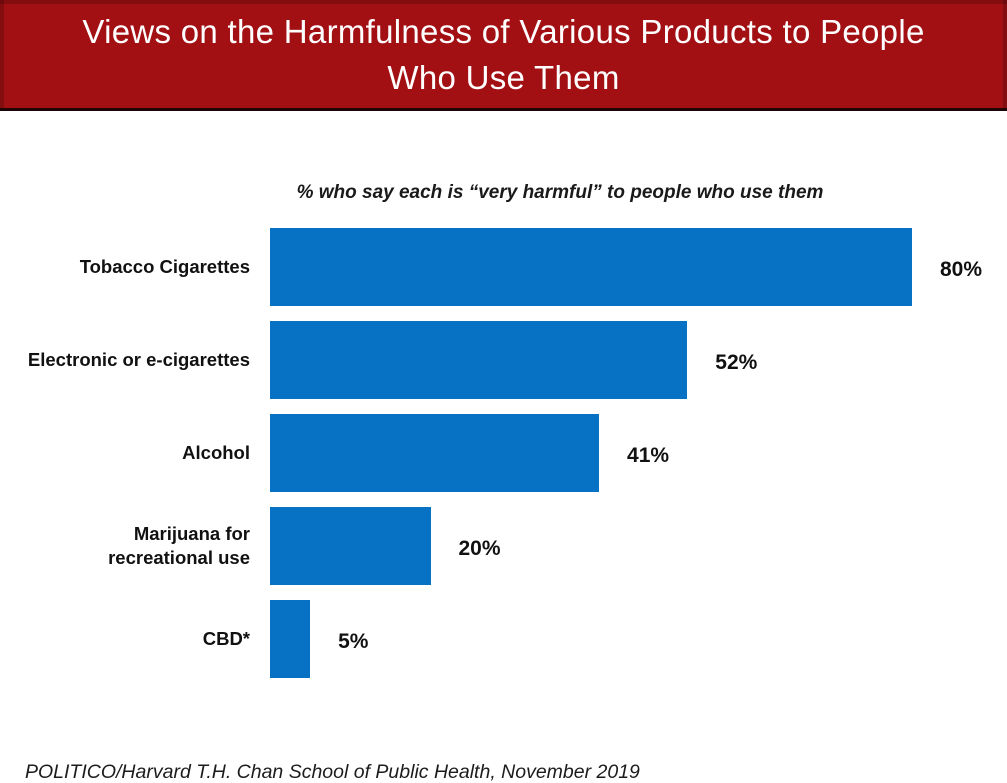 The height and width of the screenshot is (783, 1007). Describe the element at coordinates (226, 638) in the screenshot. I see `category-label: CBD*` at that location.